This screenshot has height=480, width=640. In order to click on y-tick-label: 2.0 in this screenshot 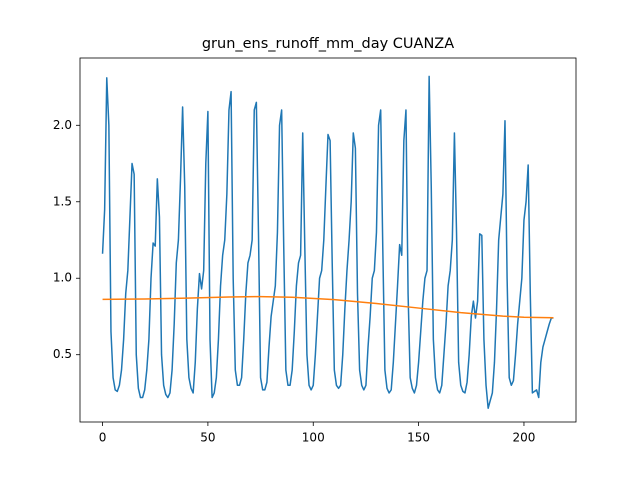, I will do `click(62, 125)`.